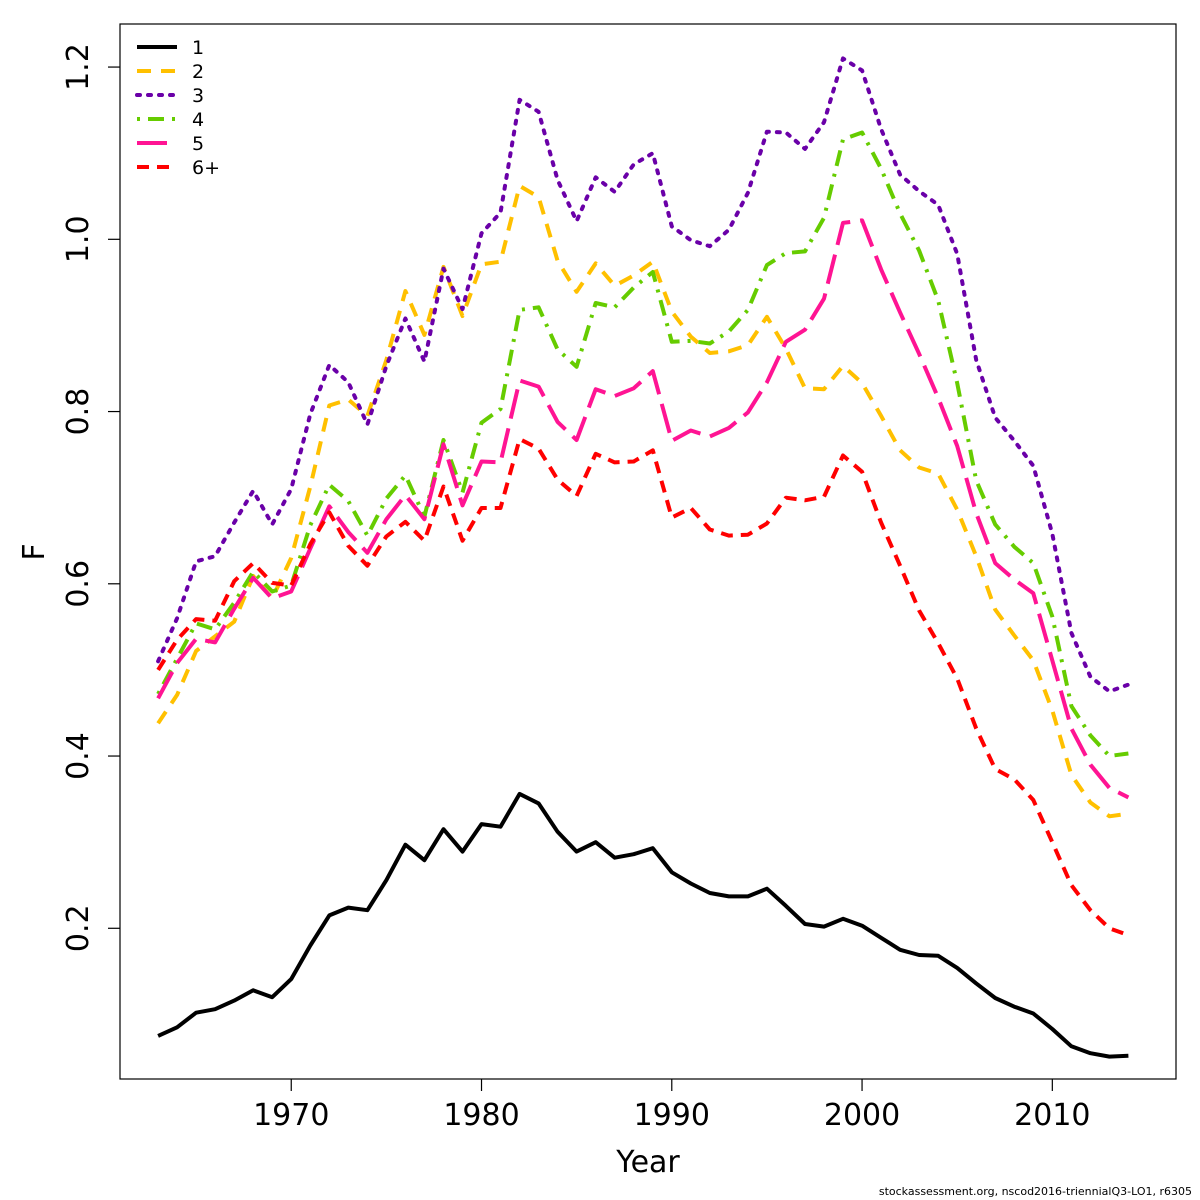  Describe the element at coordinates (78, 239) in the screenshot. I see `y-tick-label-1.0: 1.0` at that location.